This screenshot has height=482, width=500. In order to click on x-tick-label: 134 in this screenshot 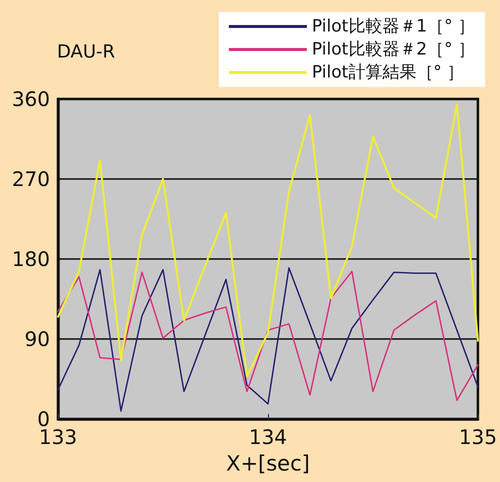, I will do `click(268, 437)`.